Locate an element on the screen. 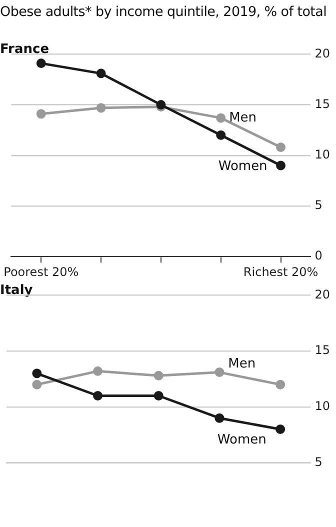 The image size is (336, 527). x-tick-label: Richest 20% is located at coordinates (280, 271).